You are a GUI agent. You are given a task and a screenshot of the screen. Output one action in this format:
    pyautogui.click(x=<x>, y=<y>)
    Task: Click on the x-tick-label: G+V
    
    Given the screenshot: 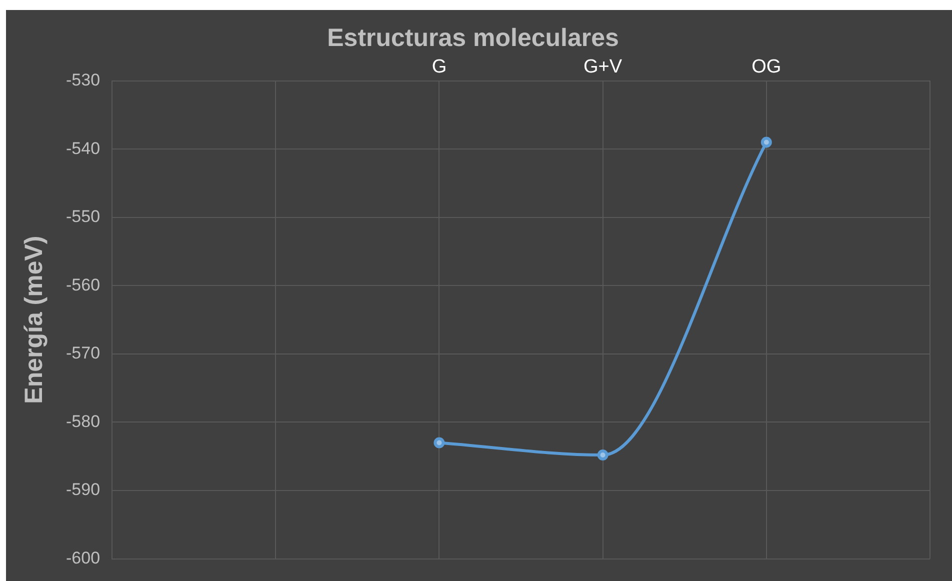 What is the action you would take?
    pyautogui.click(x=603, y=67)
    